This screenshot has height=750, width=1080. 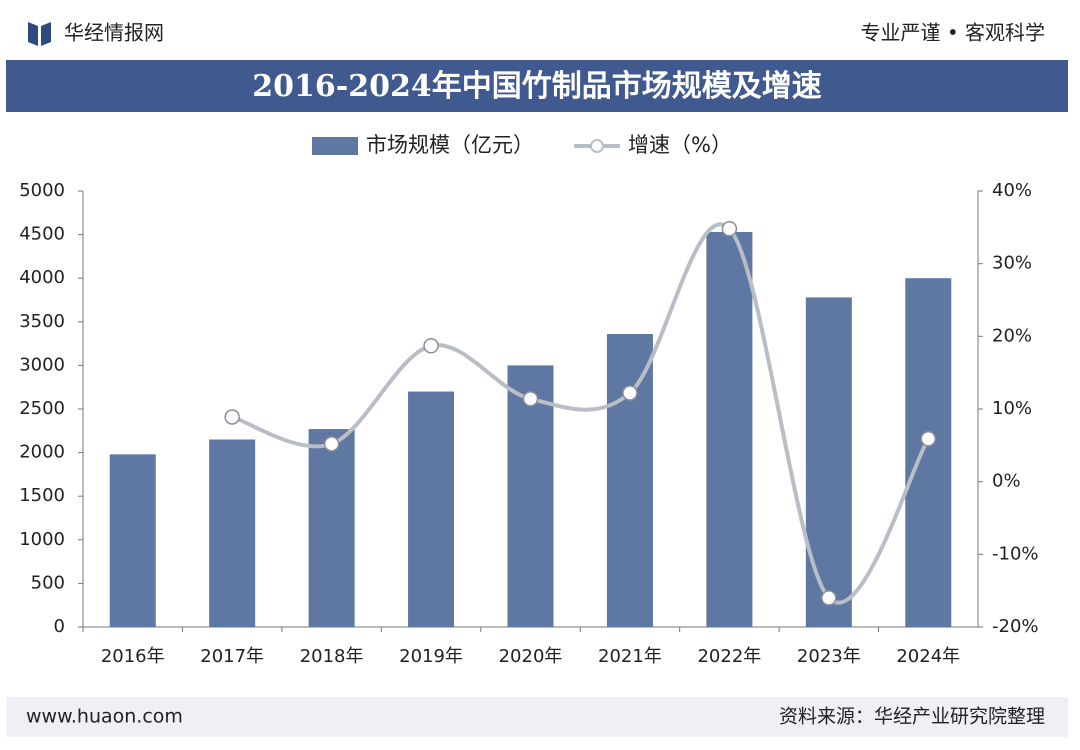 What do you see at coordinates (531, 656) in the screenshot?
I see `x-tick-label: 2020年` at bounding box center [531, 656].